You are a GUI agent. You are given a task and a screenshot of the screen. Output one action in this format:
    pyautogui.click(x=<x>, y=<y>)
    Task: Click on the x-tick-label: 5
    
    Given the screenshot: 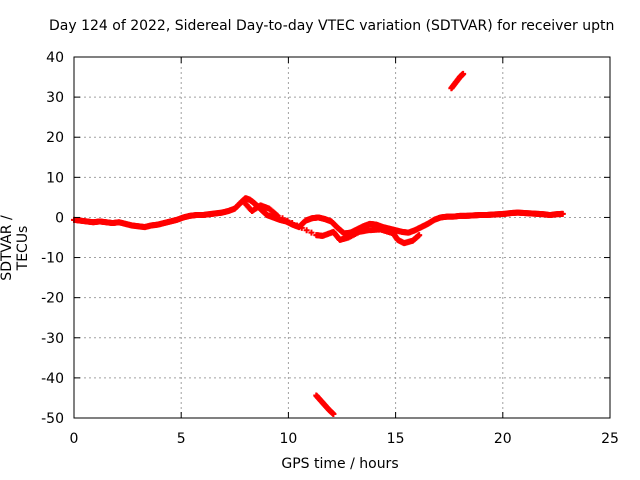 What is the action you would take?
    pyautogui.click(x=181, y=439)
    